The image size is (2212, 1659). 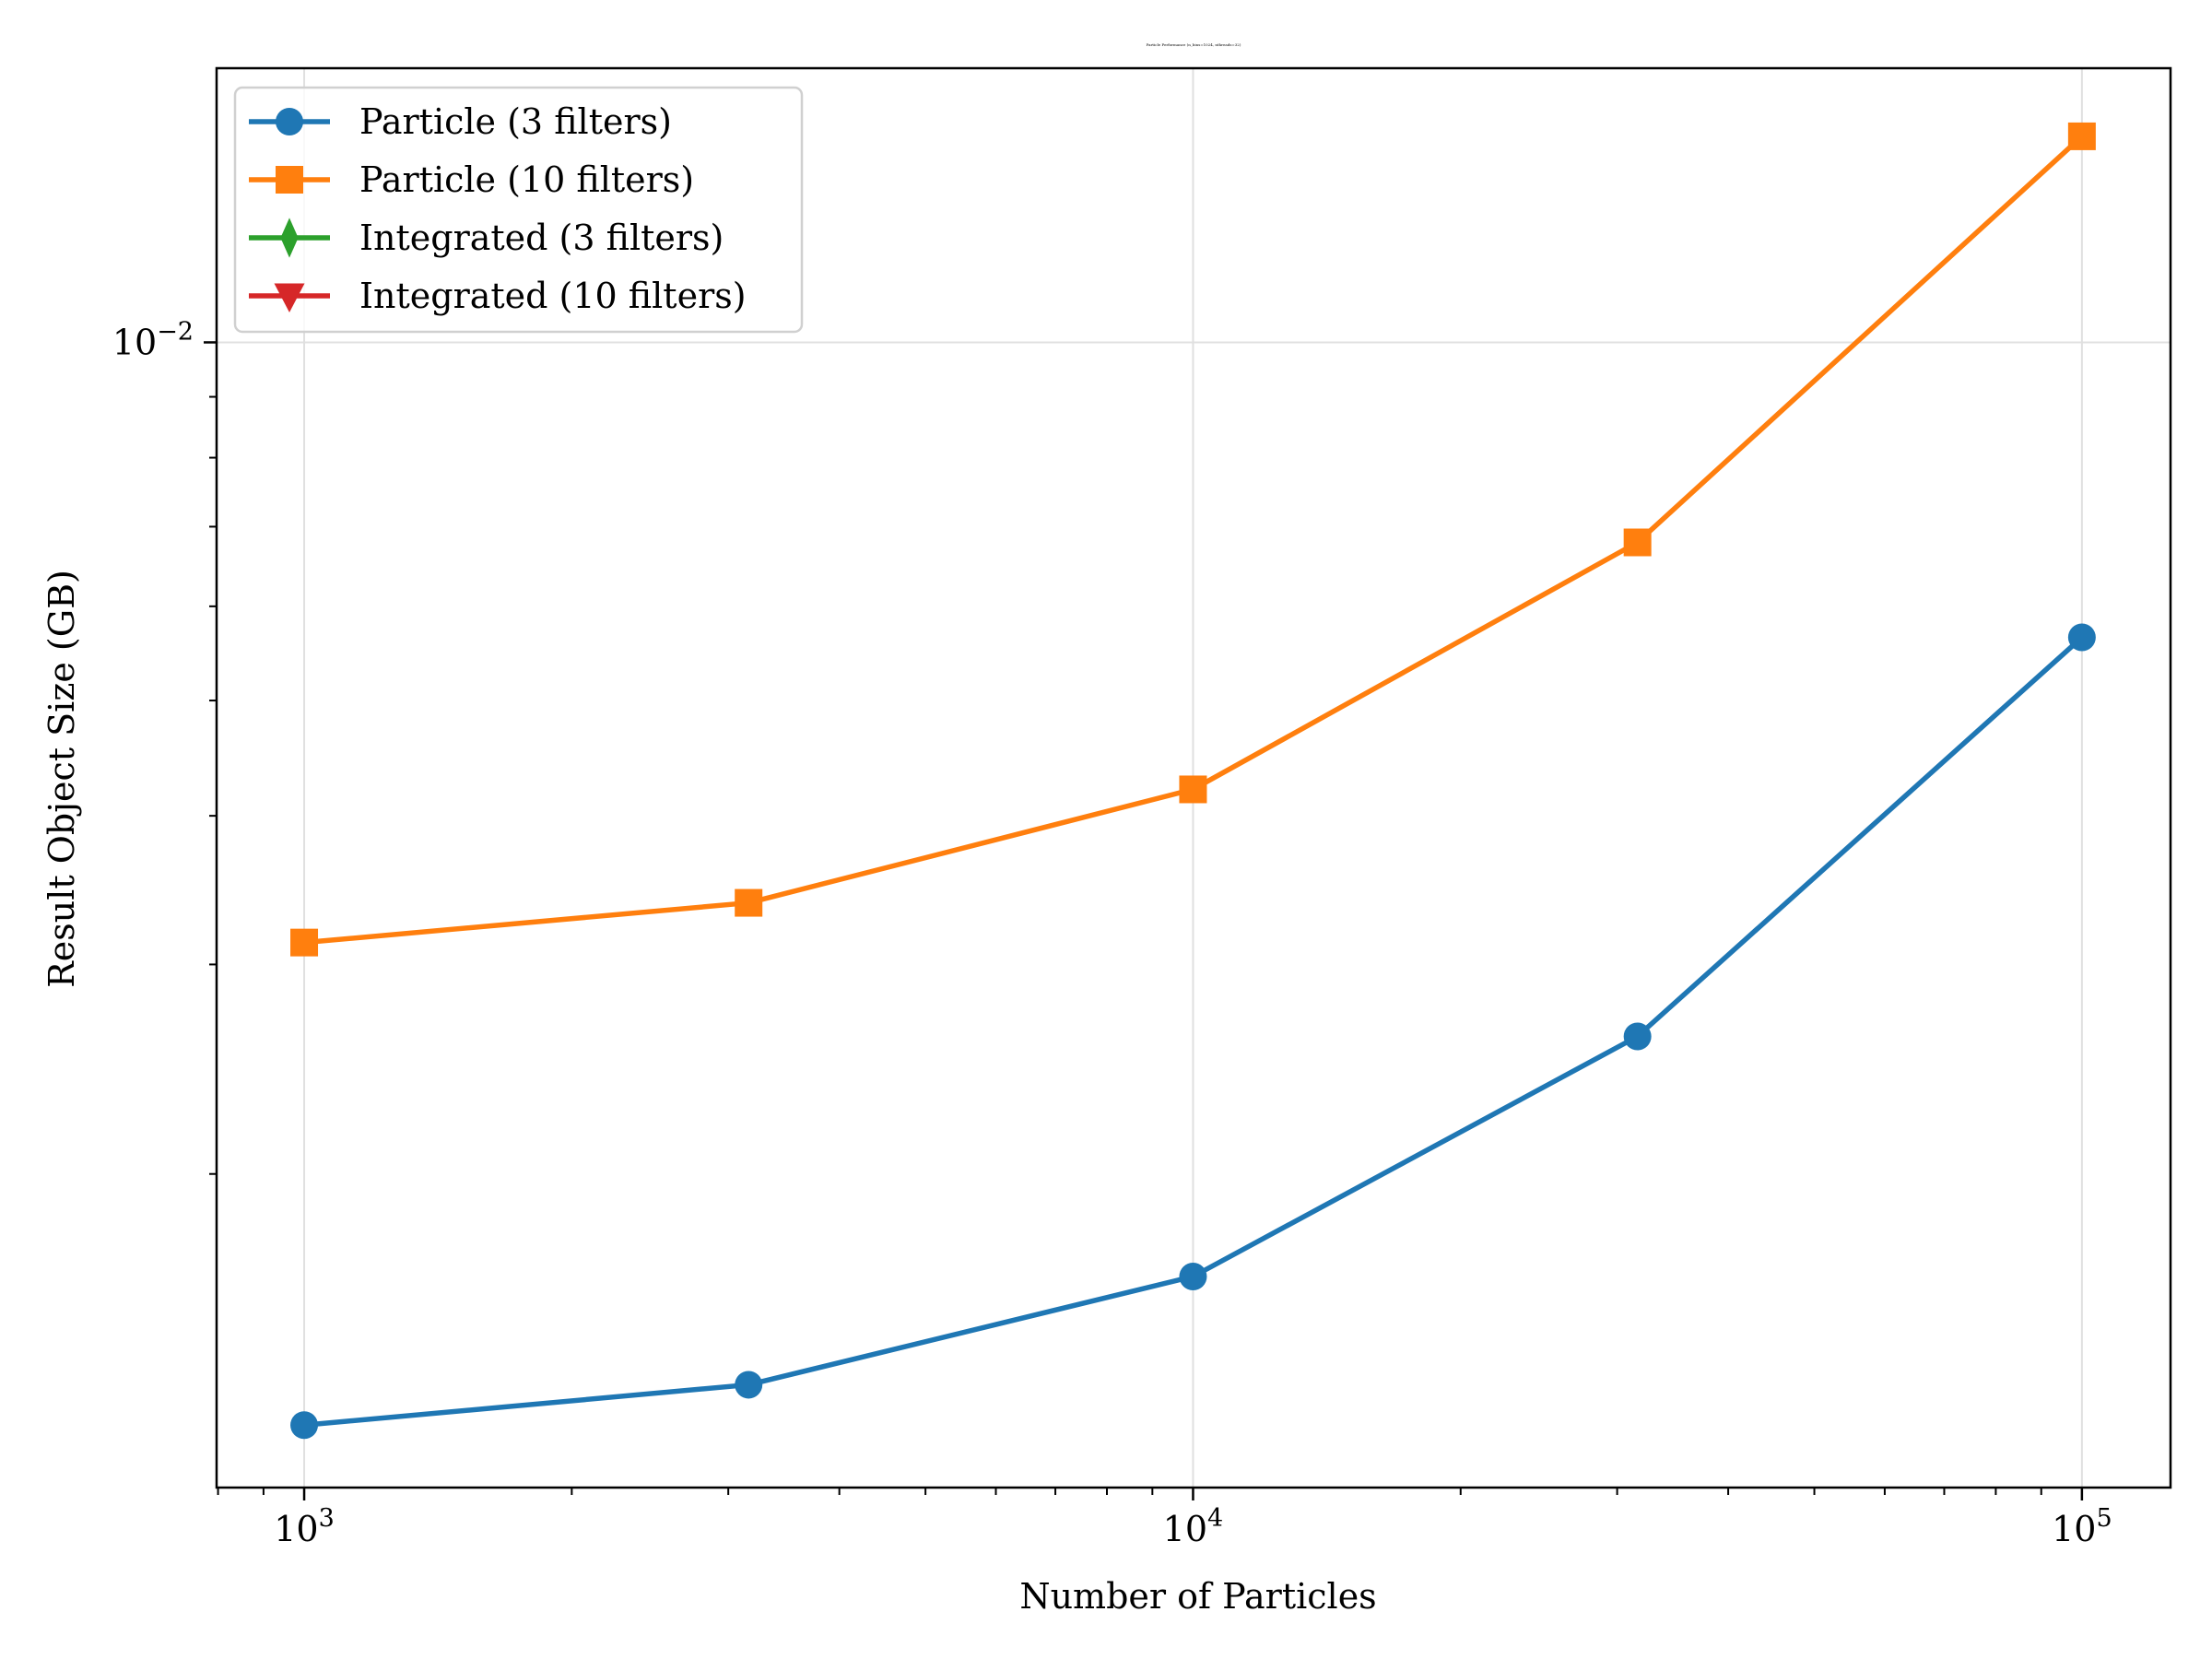 I want to click on legend-item: Integrated (3 filters), so click(x=486, y=238).